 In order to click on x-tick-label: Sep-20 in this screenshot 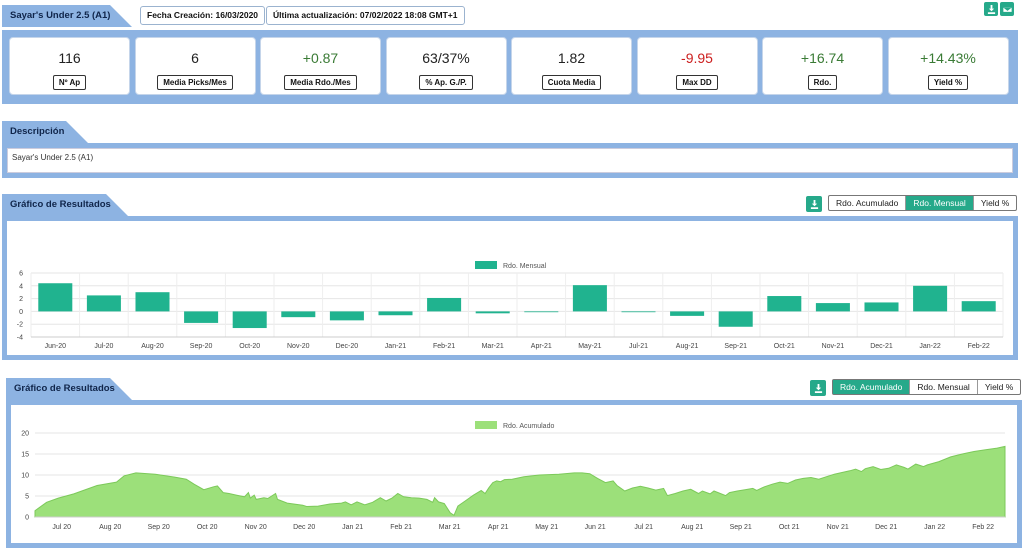, I will do `click(201, 346)`.